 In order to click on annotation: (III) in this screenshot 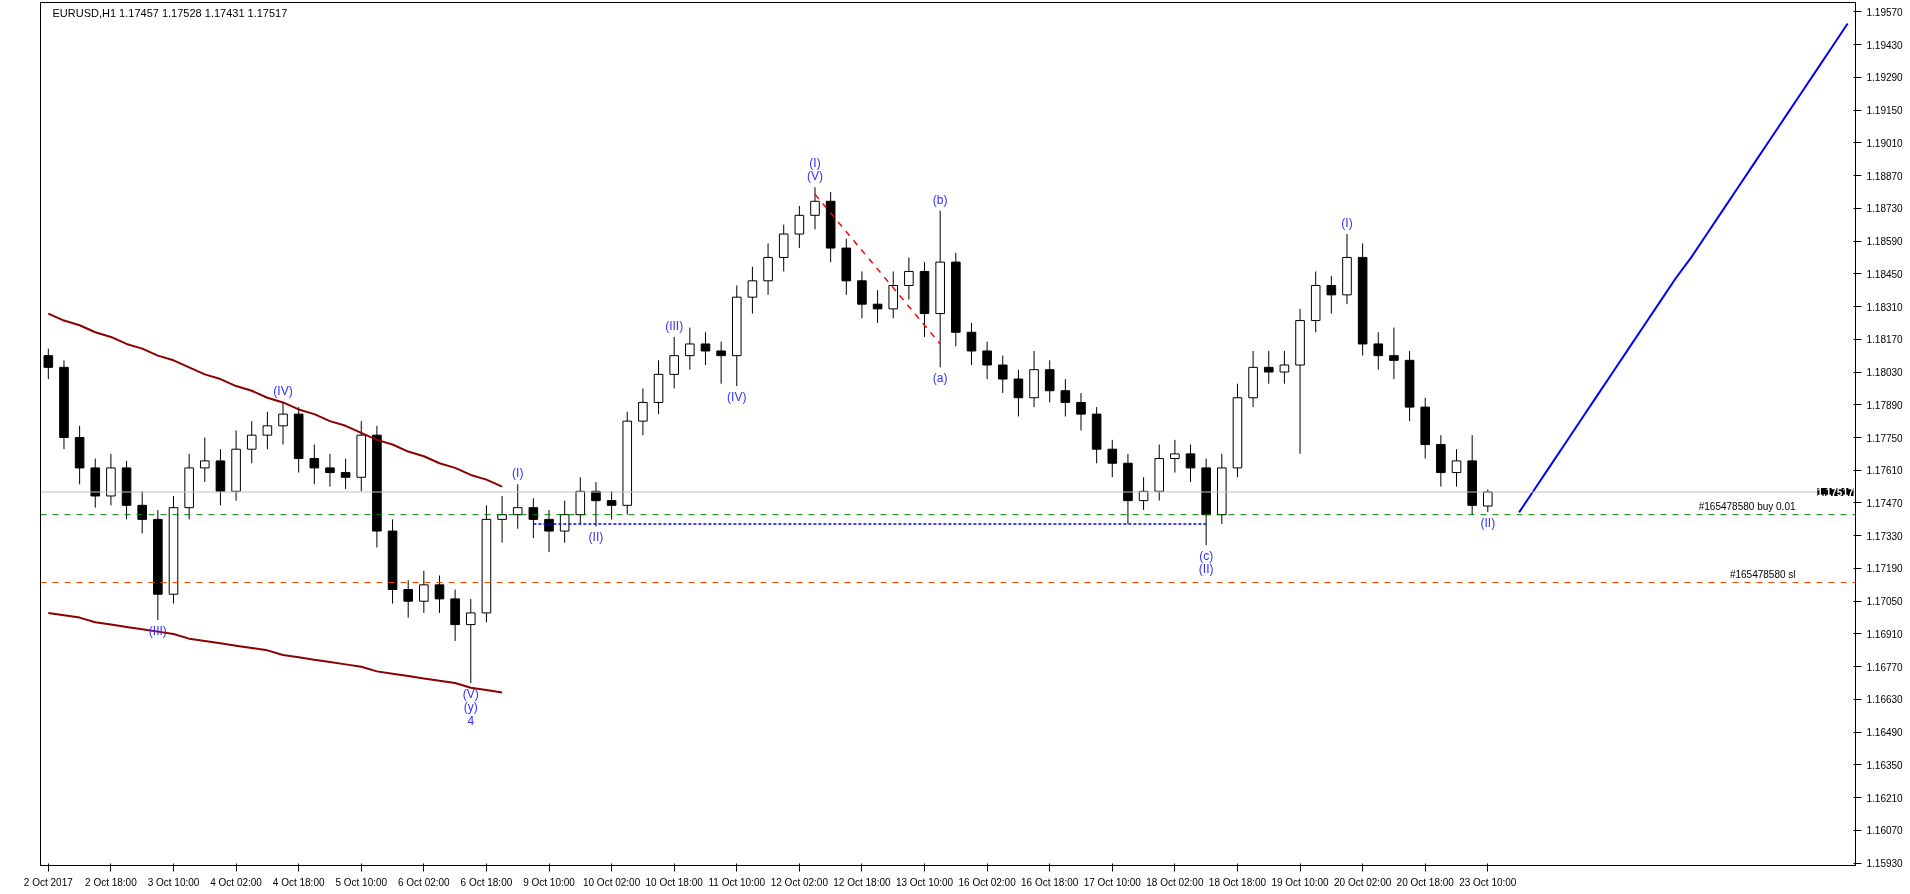, I will do `click(674, 325)`.